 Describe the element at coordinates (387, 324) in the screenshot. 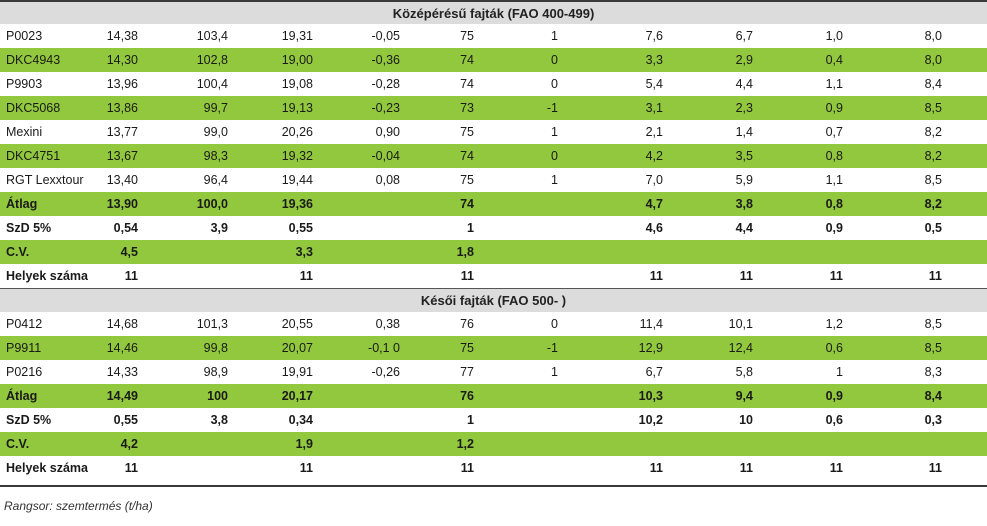

I see `table-cell: 0,38` at that location.